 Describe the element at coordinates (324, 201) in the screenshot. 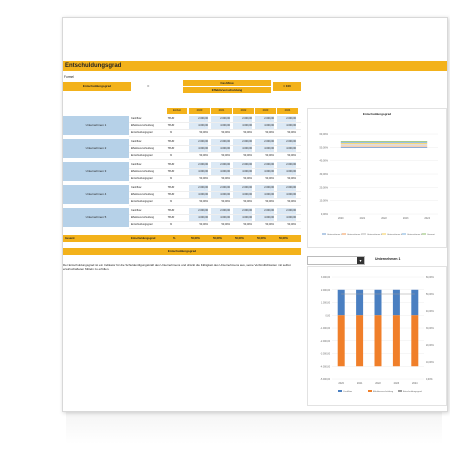

I see `y-tick-label: 10,00%` at that location.